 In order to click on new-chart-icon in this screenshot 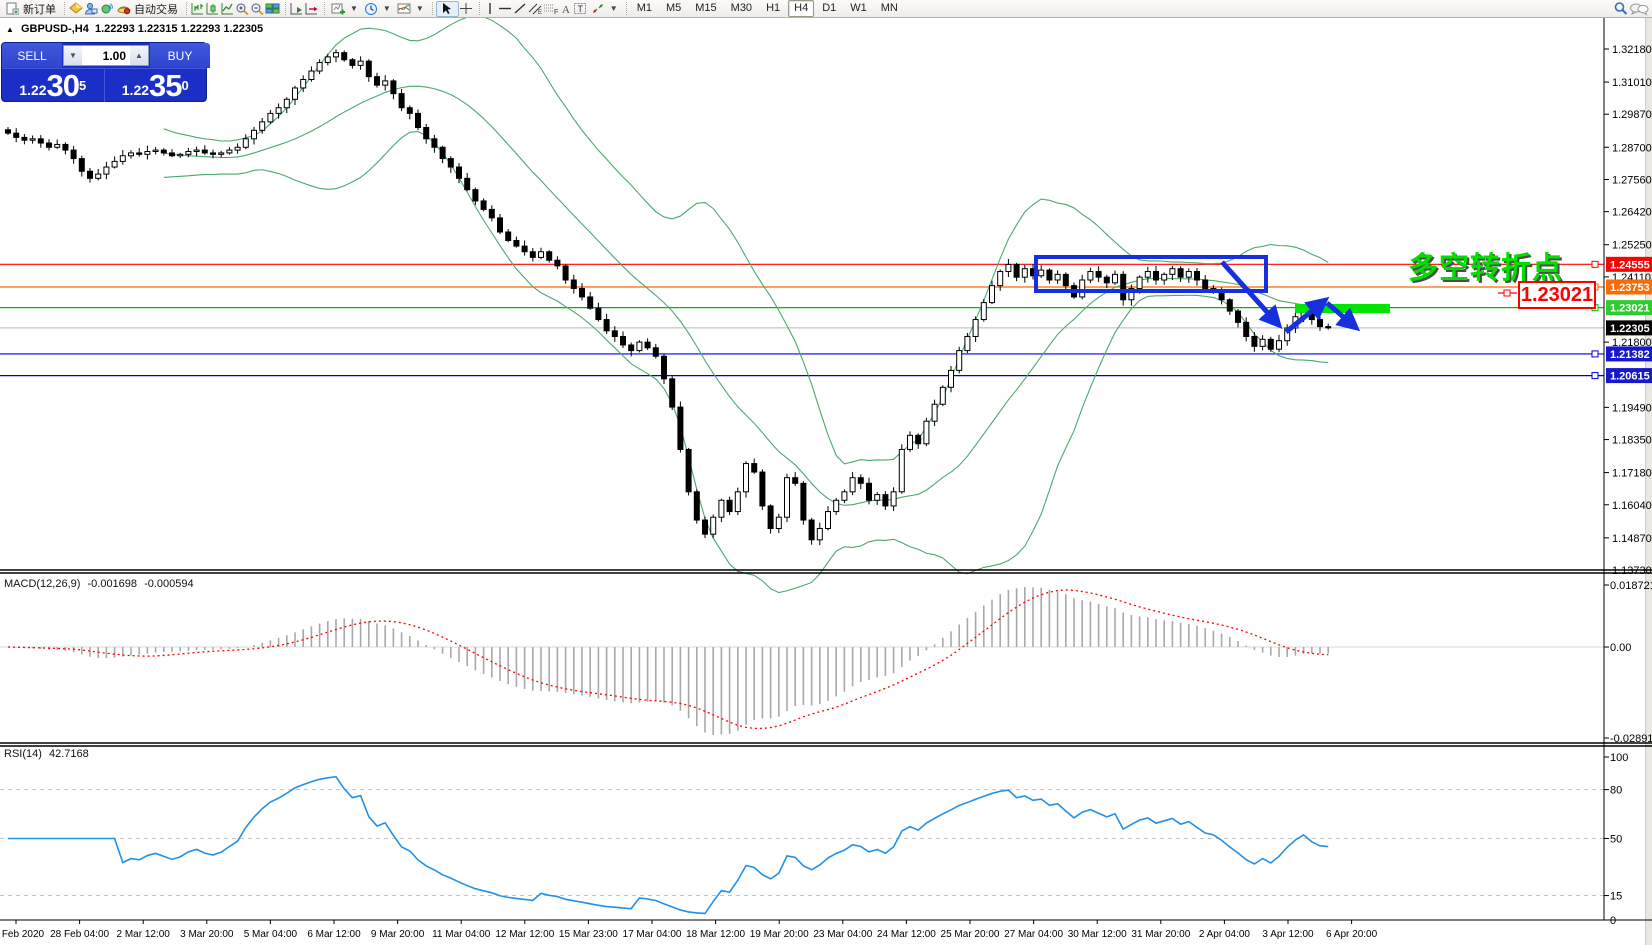, I will do `click(338, 8)`.